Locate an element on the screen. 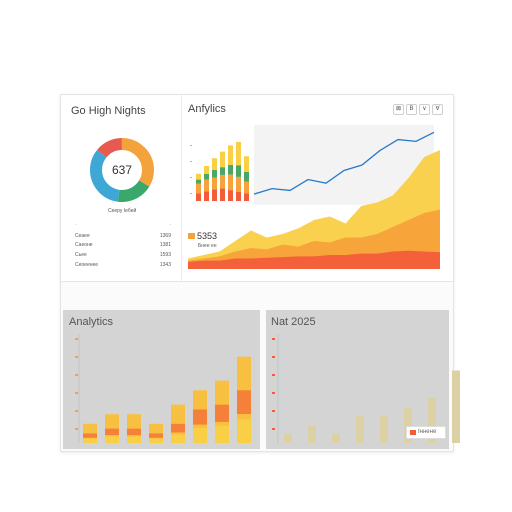 The width and height of the screenshot is (512, 512). donut-chart: 637 is located at coordinates (122, 170).